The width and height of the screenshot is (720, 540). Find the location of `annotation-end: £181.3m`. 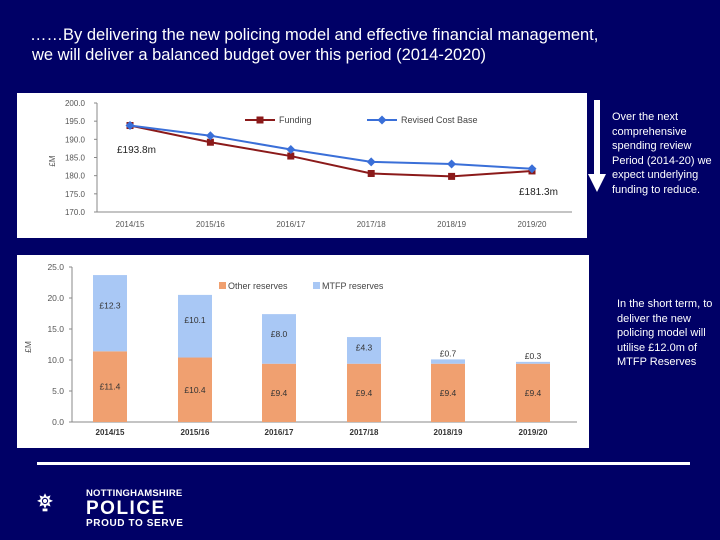

annotation-end: £181.3m is located at coordinates (538, 192).